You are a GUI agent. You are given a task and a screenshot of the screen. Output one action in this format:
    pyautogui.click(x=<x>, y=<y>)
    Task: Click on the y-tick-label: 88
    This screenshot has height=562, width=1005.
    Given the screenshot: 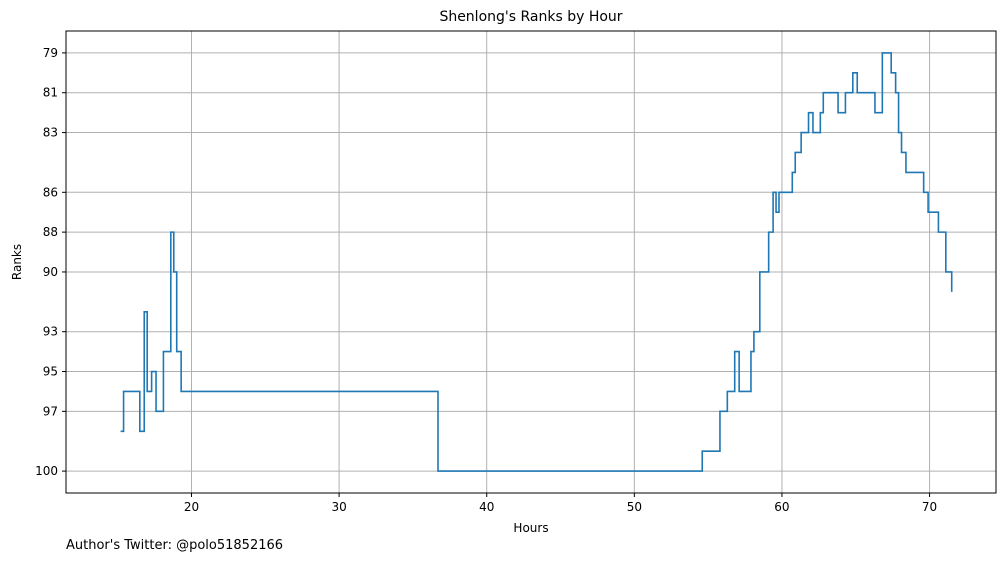 What is the action you would take?
    pyautogui.click(x=50, y=232)
    